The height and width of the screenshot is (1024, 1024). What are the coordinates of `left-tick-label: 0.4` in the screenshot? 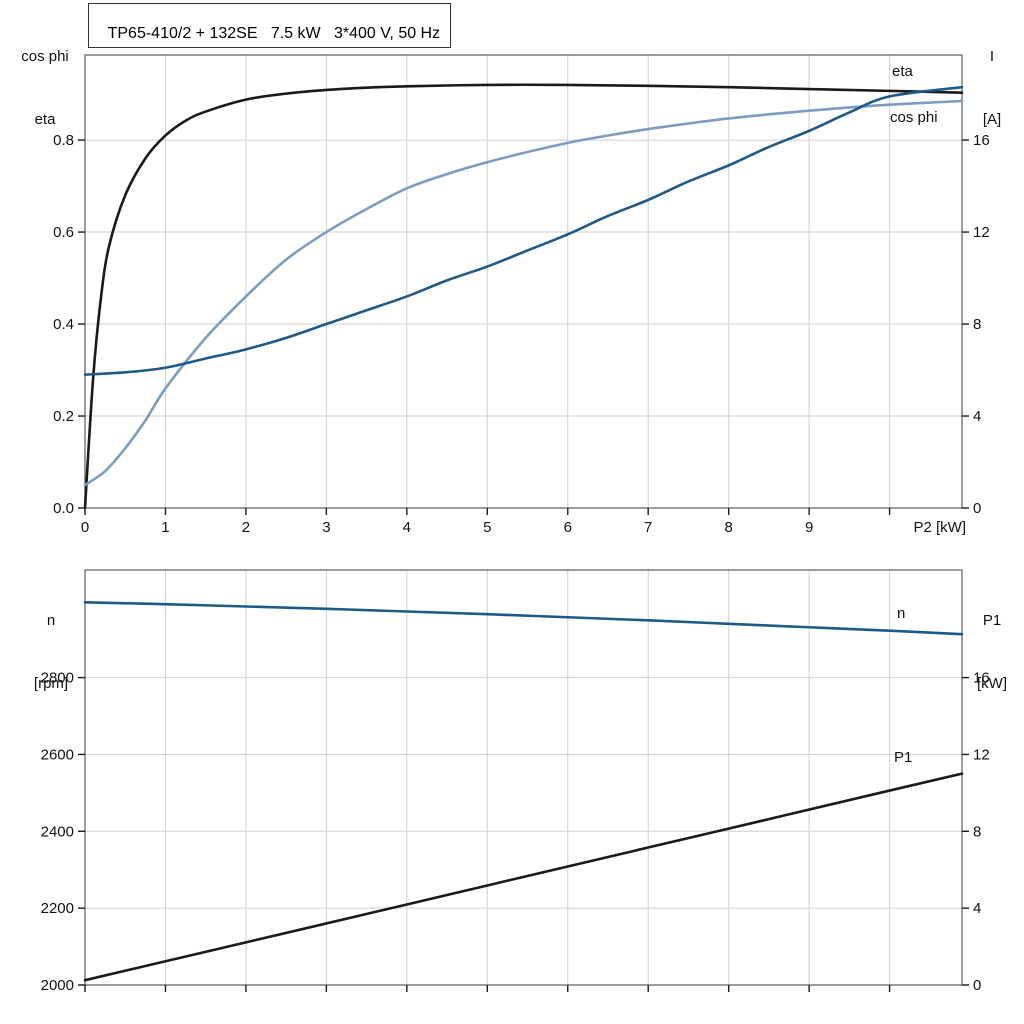 It's located at (63, 324).